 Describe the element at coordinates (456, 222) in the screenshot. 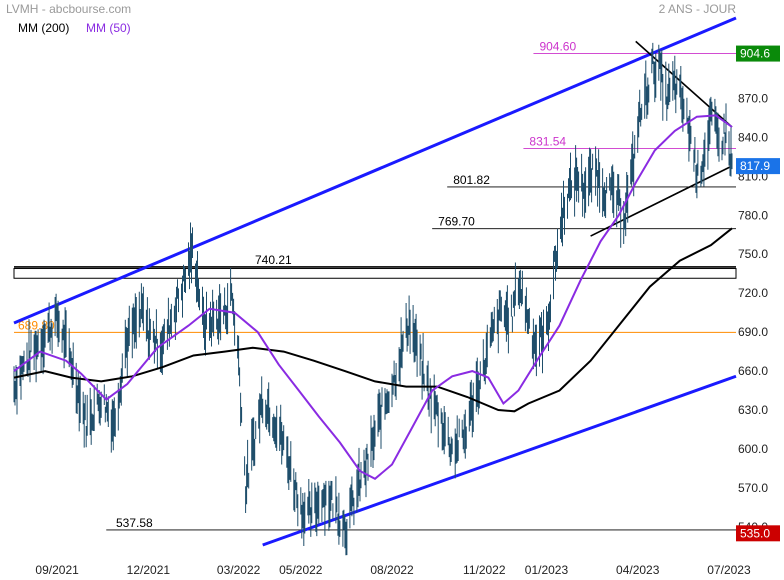

I see `level-label: 769.70` at that location.